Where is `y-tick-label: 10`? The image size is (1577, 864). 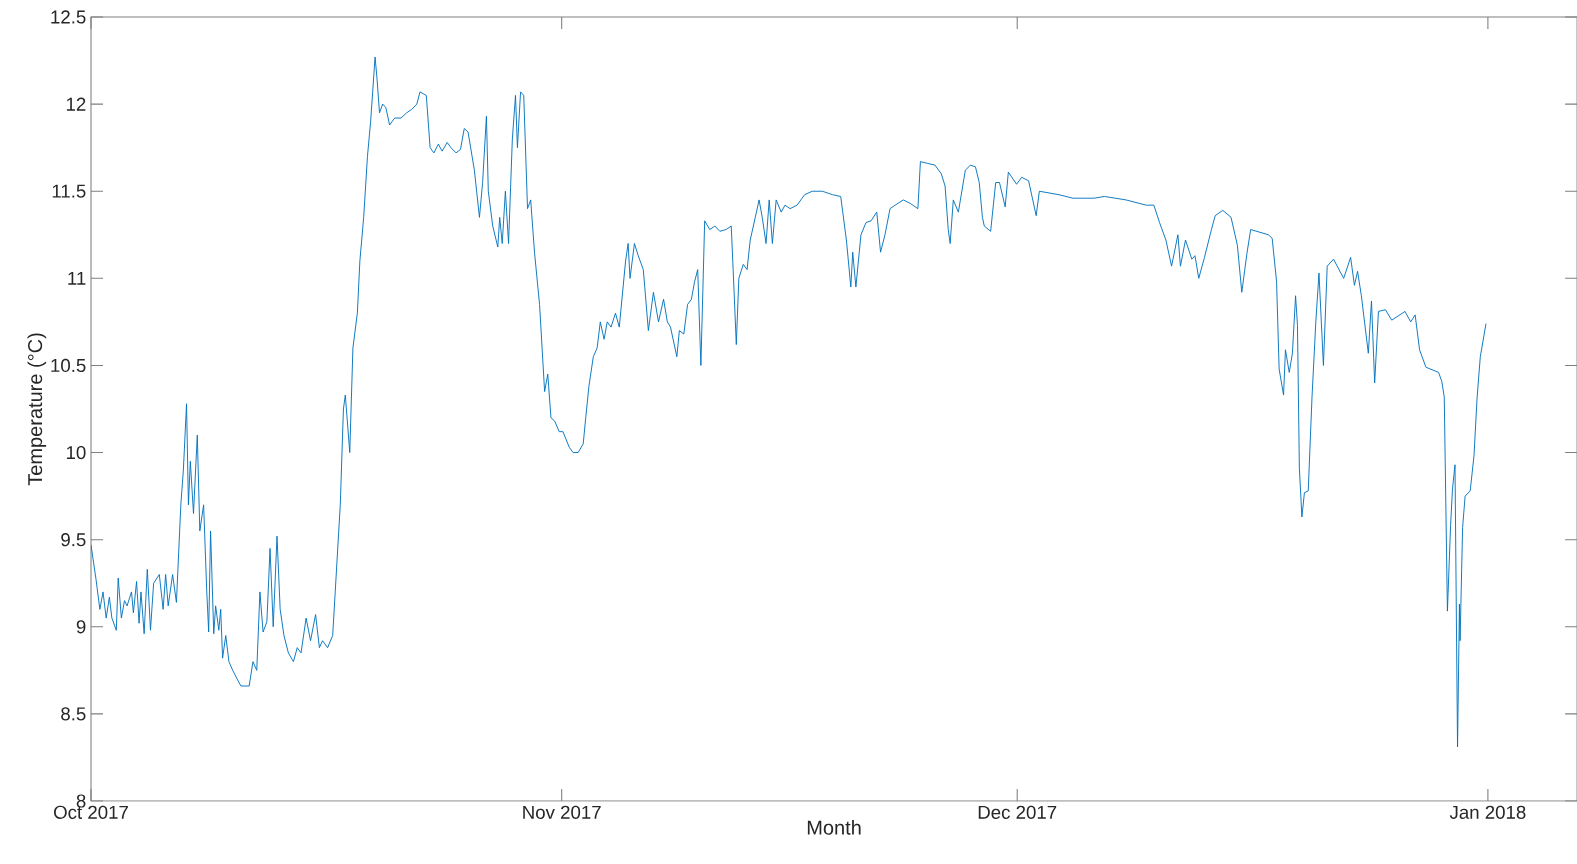
y-tick-label: 10 is located at coordinates (76, 452).